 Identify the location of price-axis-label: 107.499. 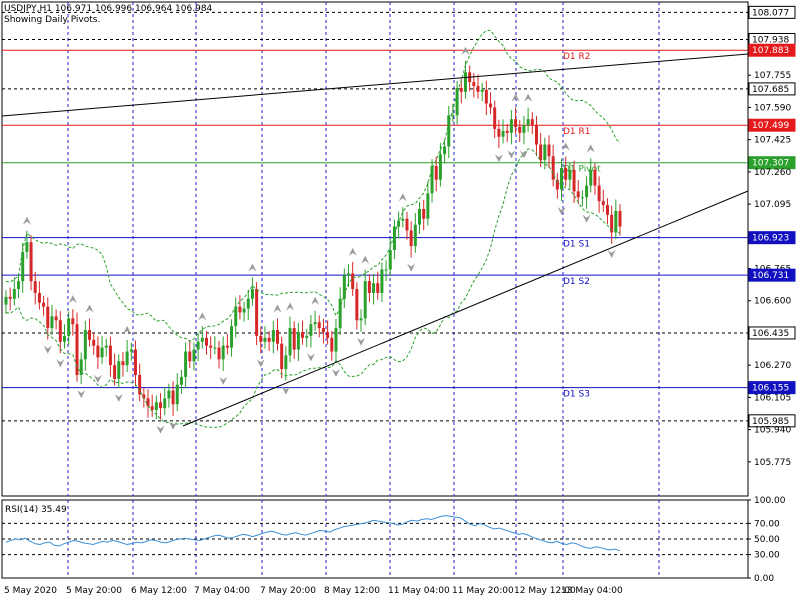
(770, 126).